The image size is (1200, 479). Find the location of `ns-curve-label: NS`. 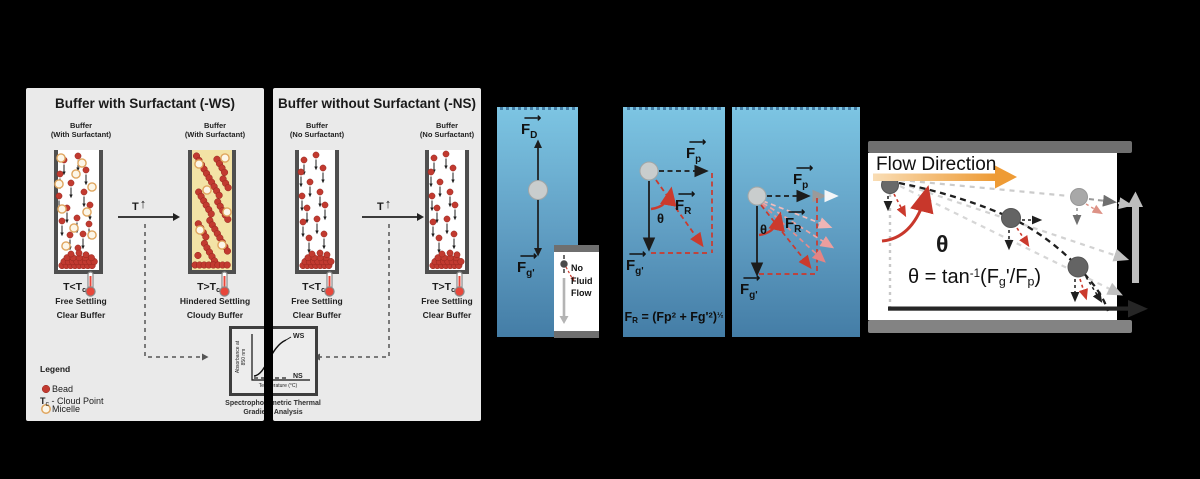

ns-curve-label: NS is located at coordinates (298, 376).